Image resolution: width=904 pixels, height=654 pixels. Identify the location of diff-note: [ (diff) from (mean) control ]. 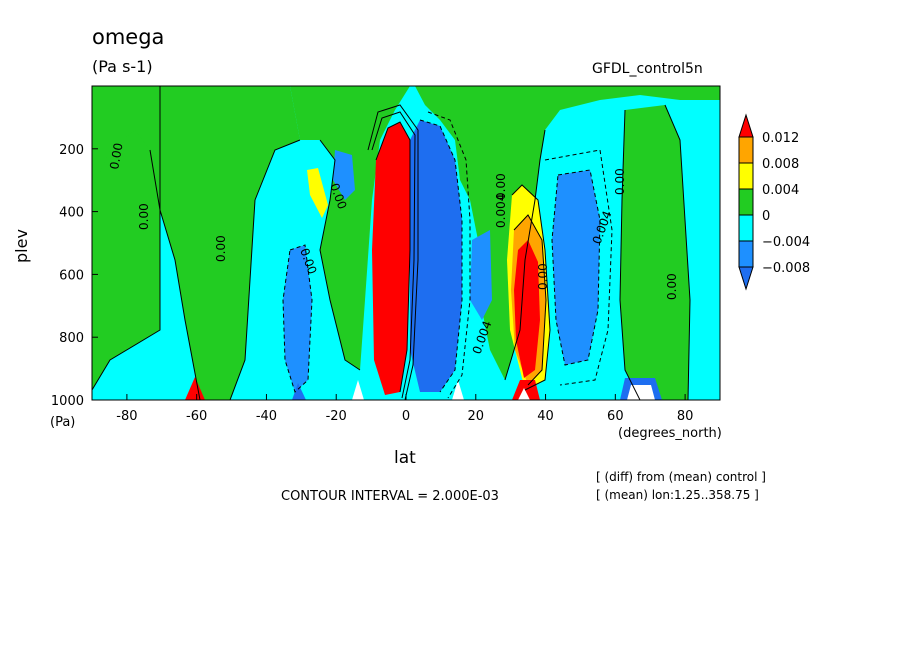
(681, 477).